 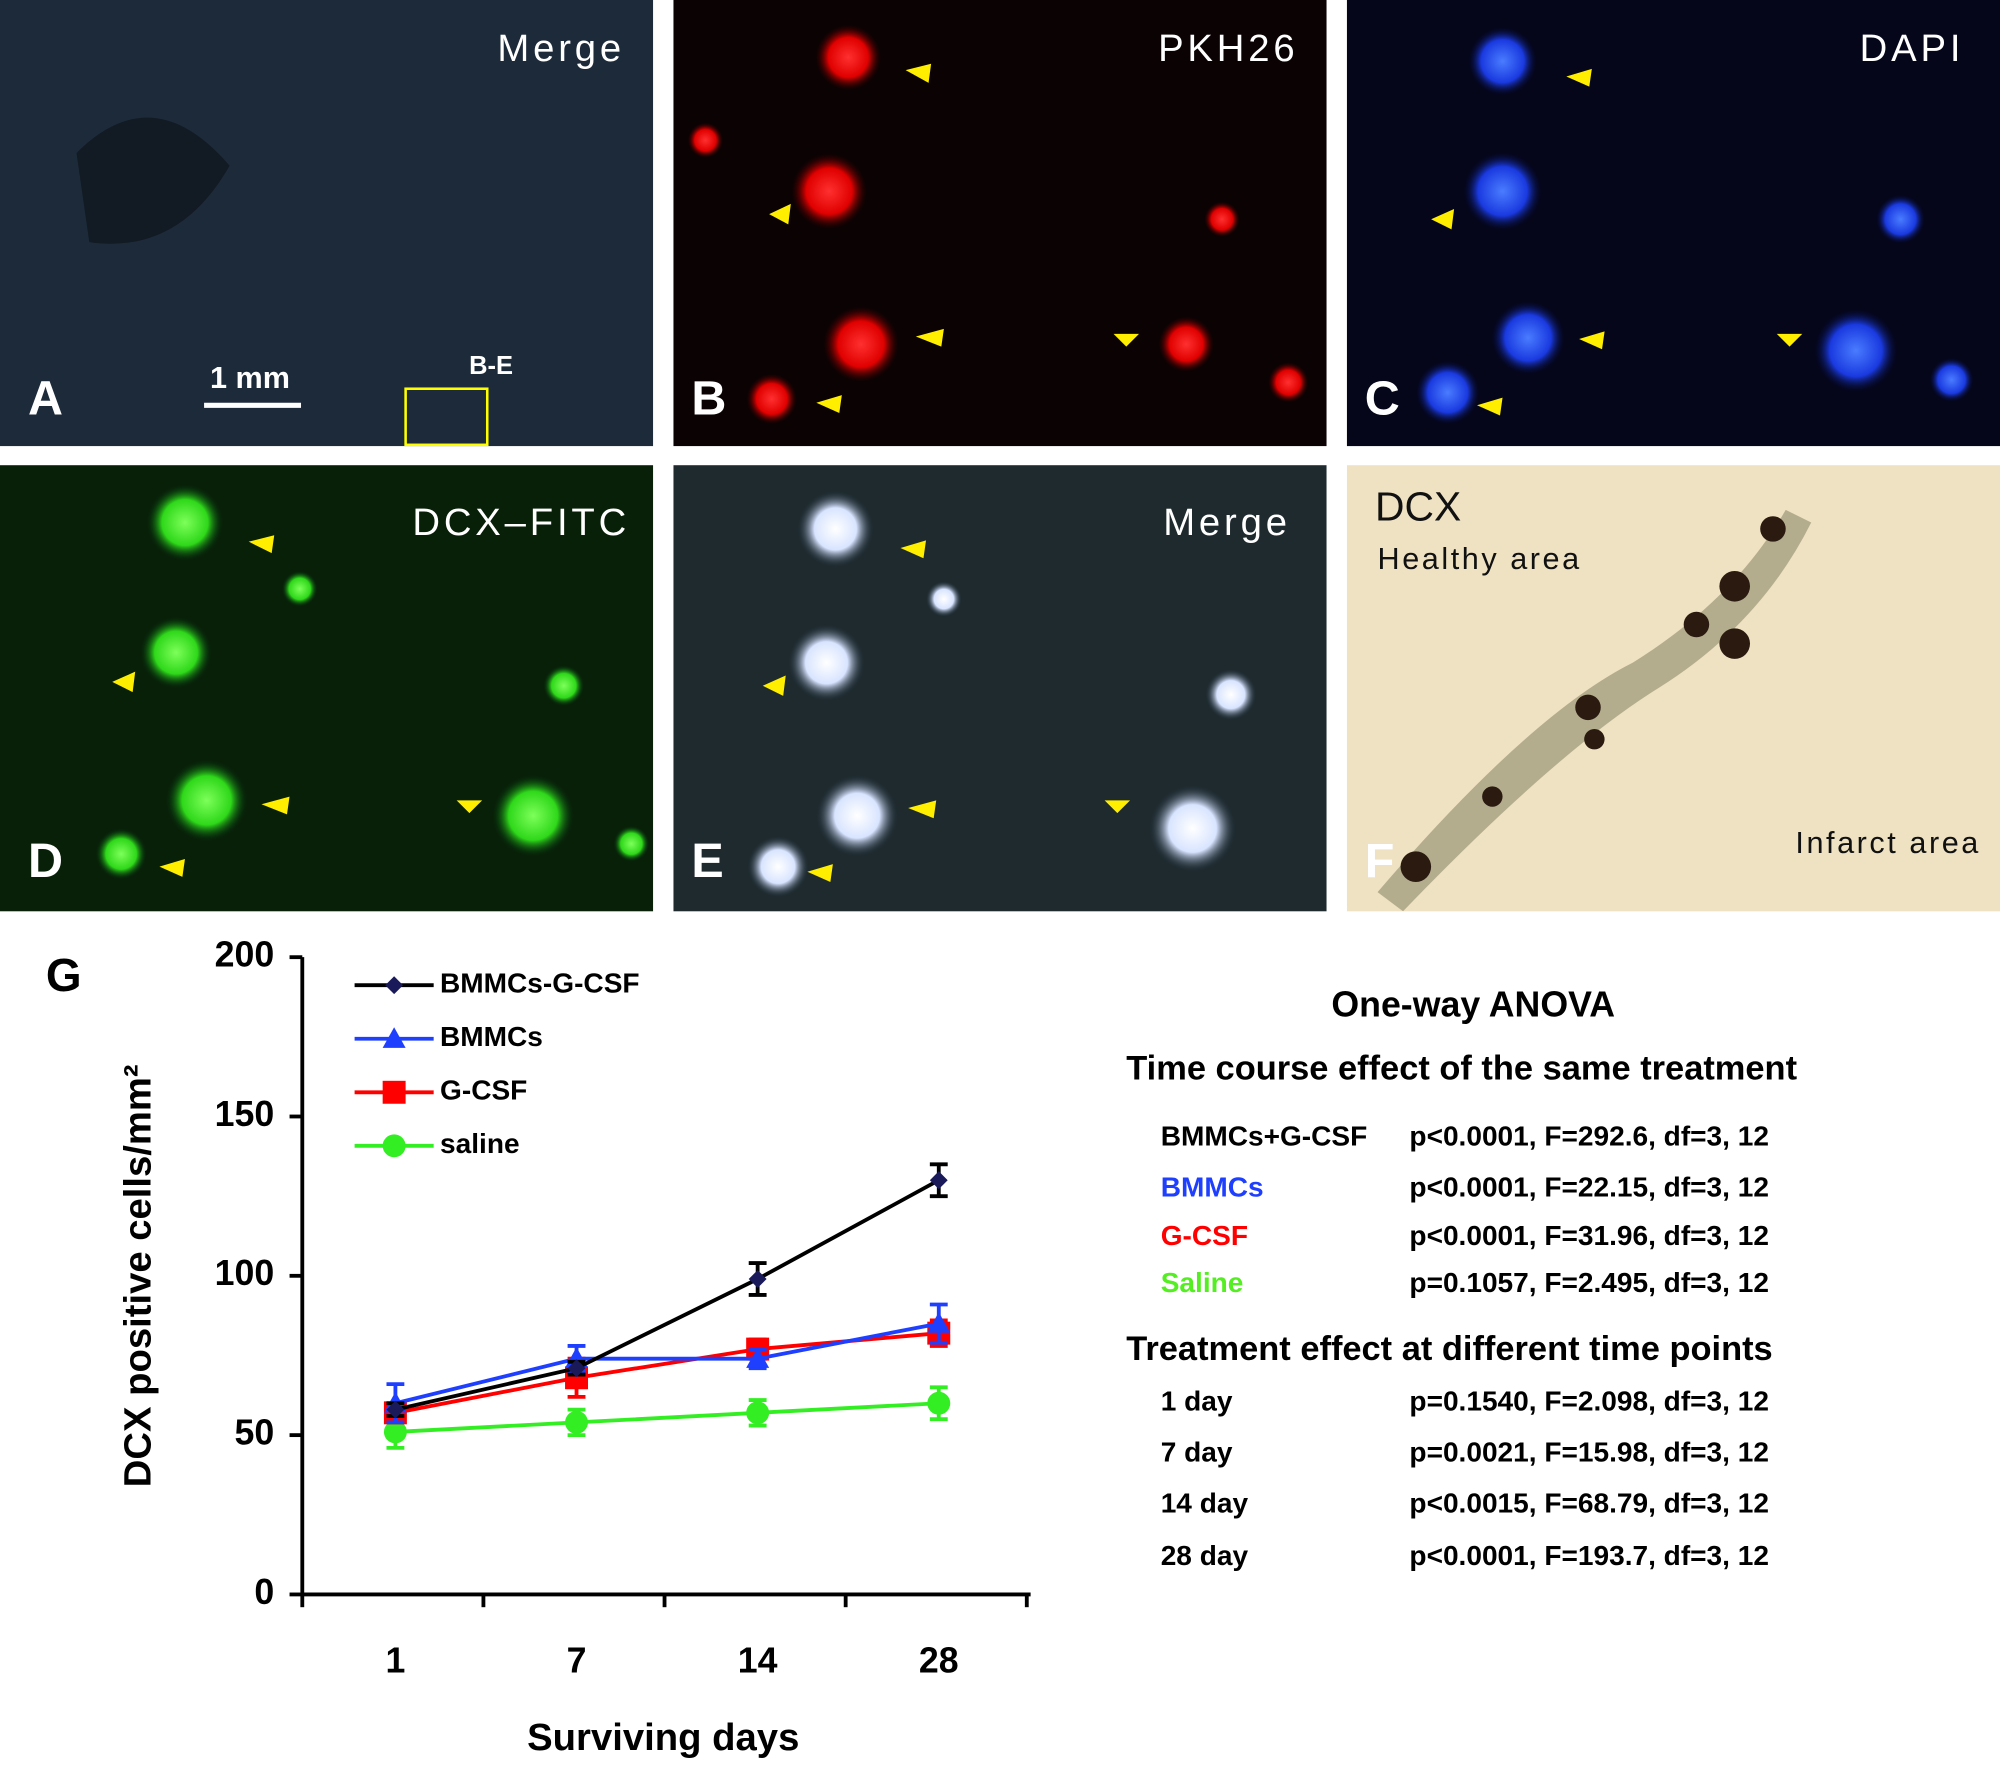 I want to click on panel-letter: E, so click(x=707, y=861).